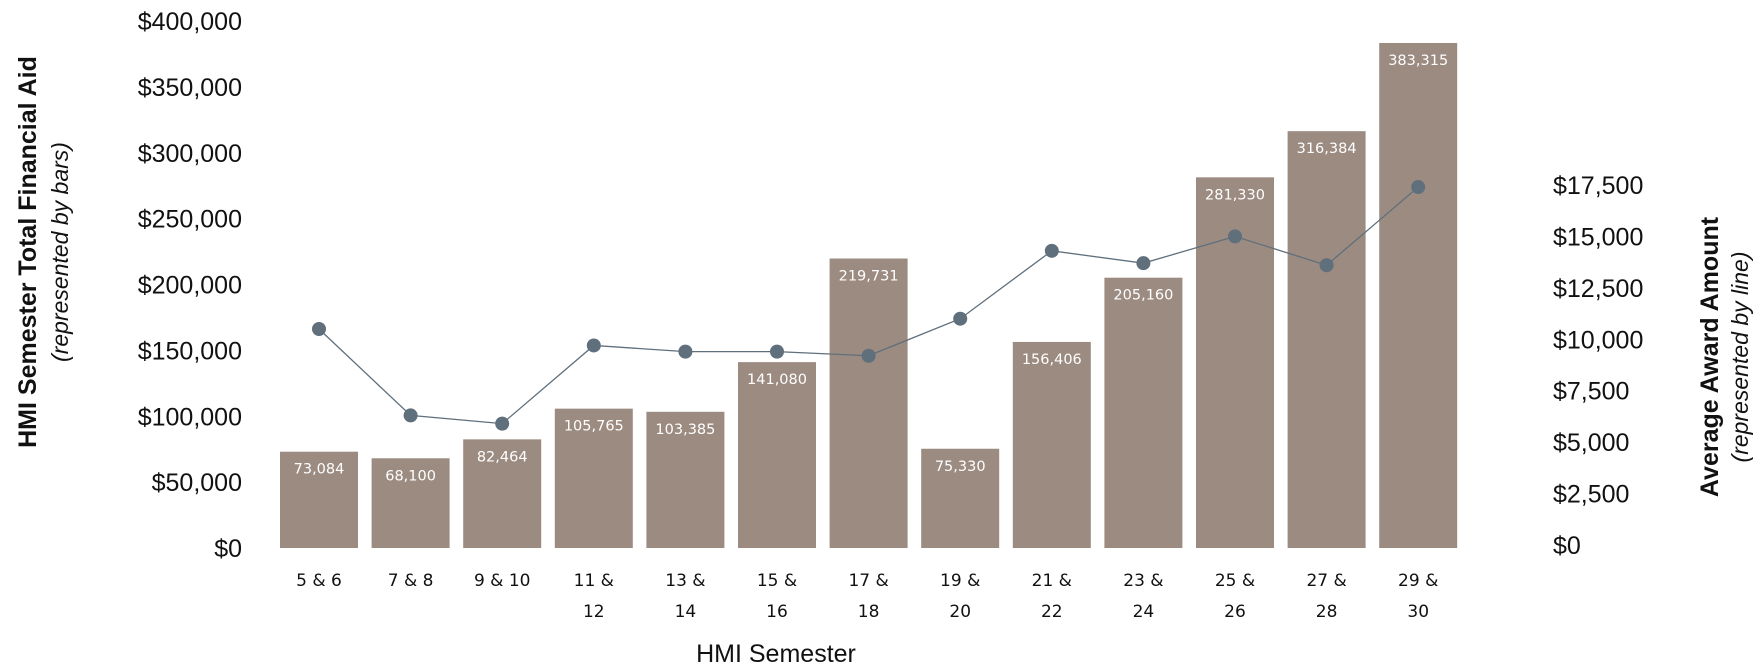 The width and height of the screenshot is (1758, 667). What do you see at coordinates (190, 220) in the screenshot?
I see `left-y-tick-label: $250,000` at bounding box center [190, 220].